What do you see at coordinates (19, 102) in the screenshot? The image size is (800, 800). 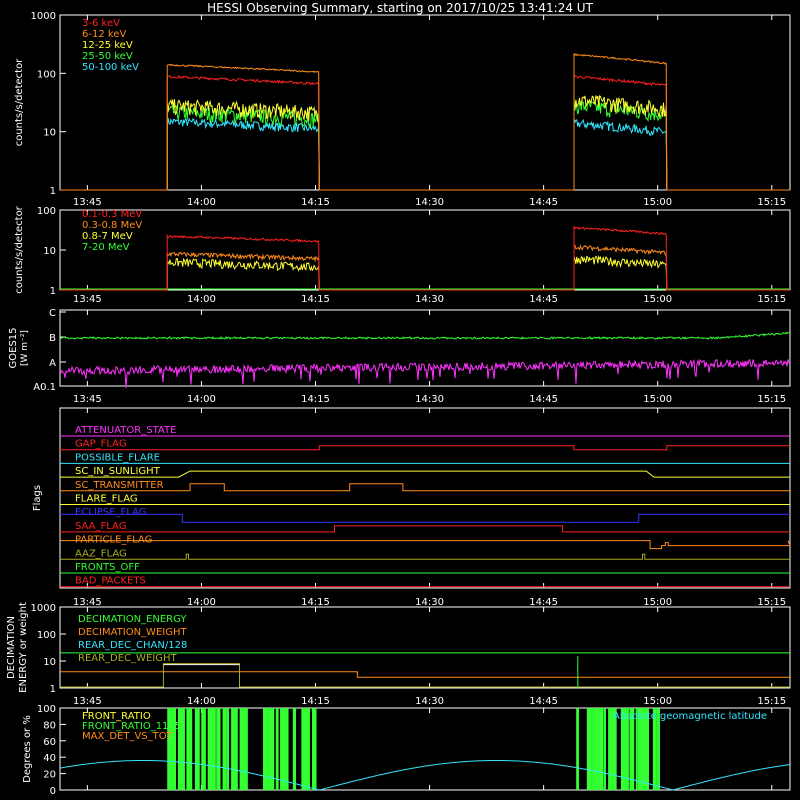 I see `y-axis-label: counts/s/detector` at bounding box center [19, 102].